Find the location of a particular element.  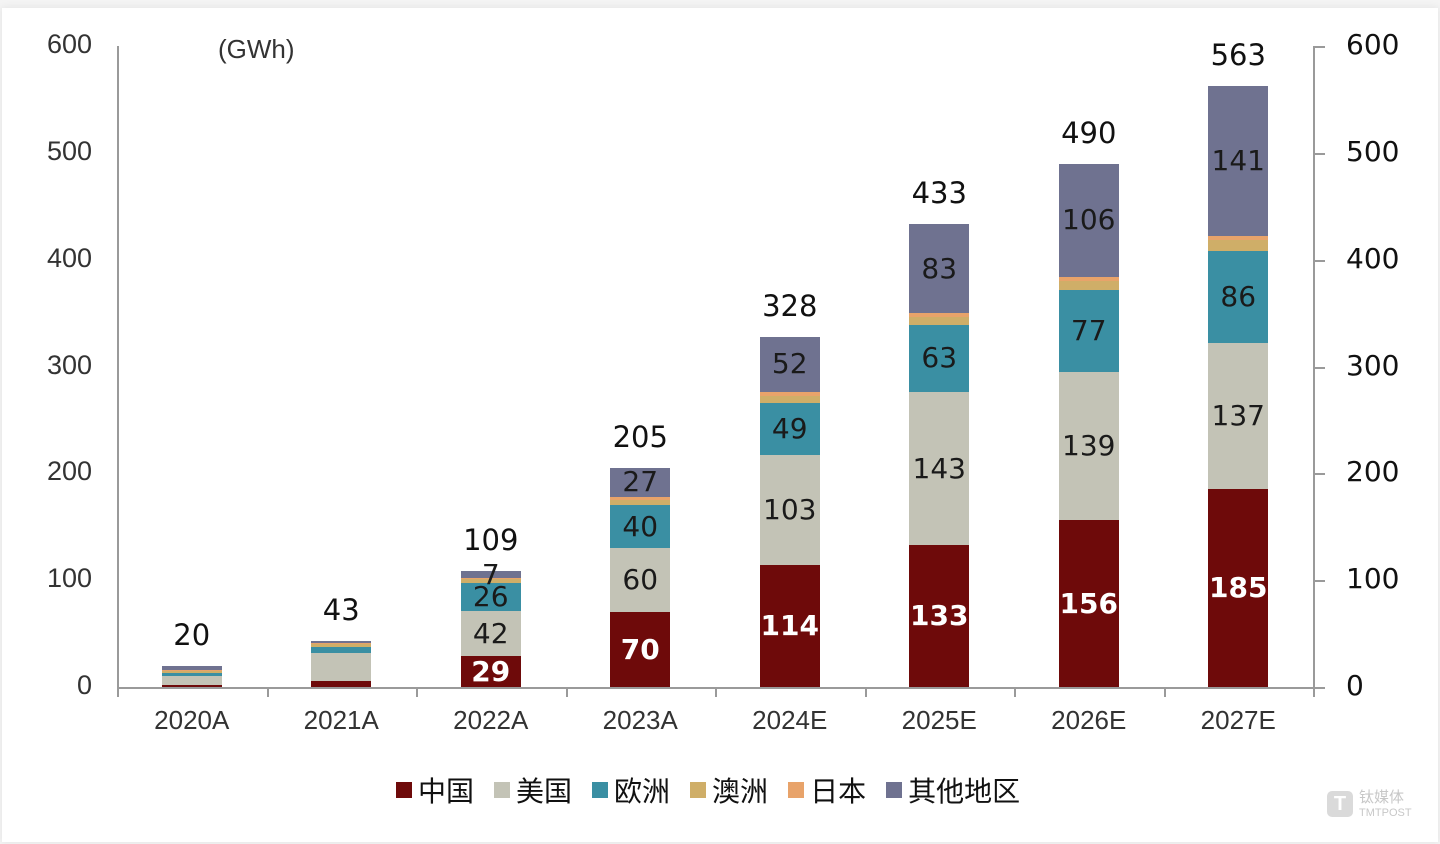

y-tick-label-right: 400 is located at coordinates (1373, 258).